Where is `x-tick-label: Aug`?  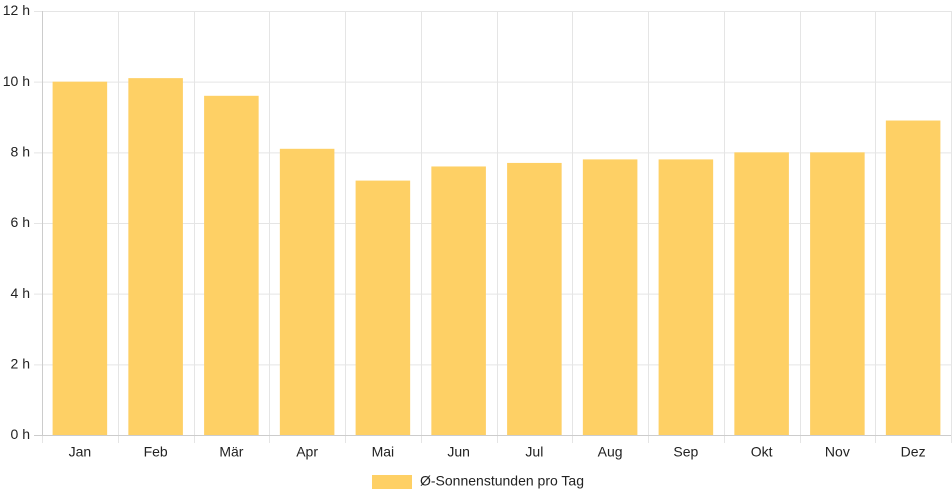 x-tick-label: Aug is located at coordinates (610, 452).